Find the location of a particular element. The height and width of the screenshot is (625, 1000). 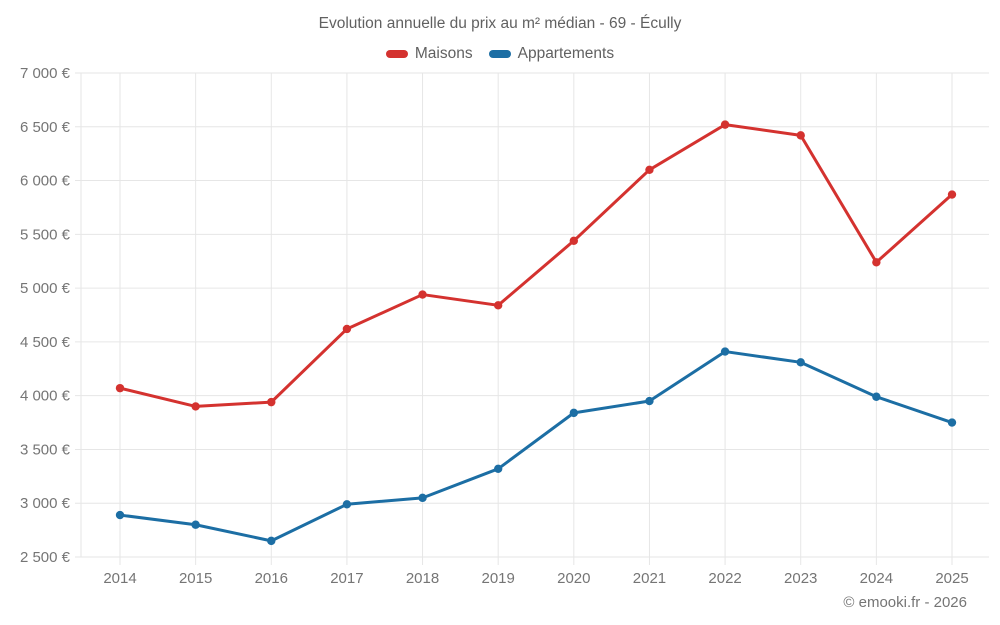

appartements-point-2016 is located at coordinates (271, 541).